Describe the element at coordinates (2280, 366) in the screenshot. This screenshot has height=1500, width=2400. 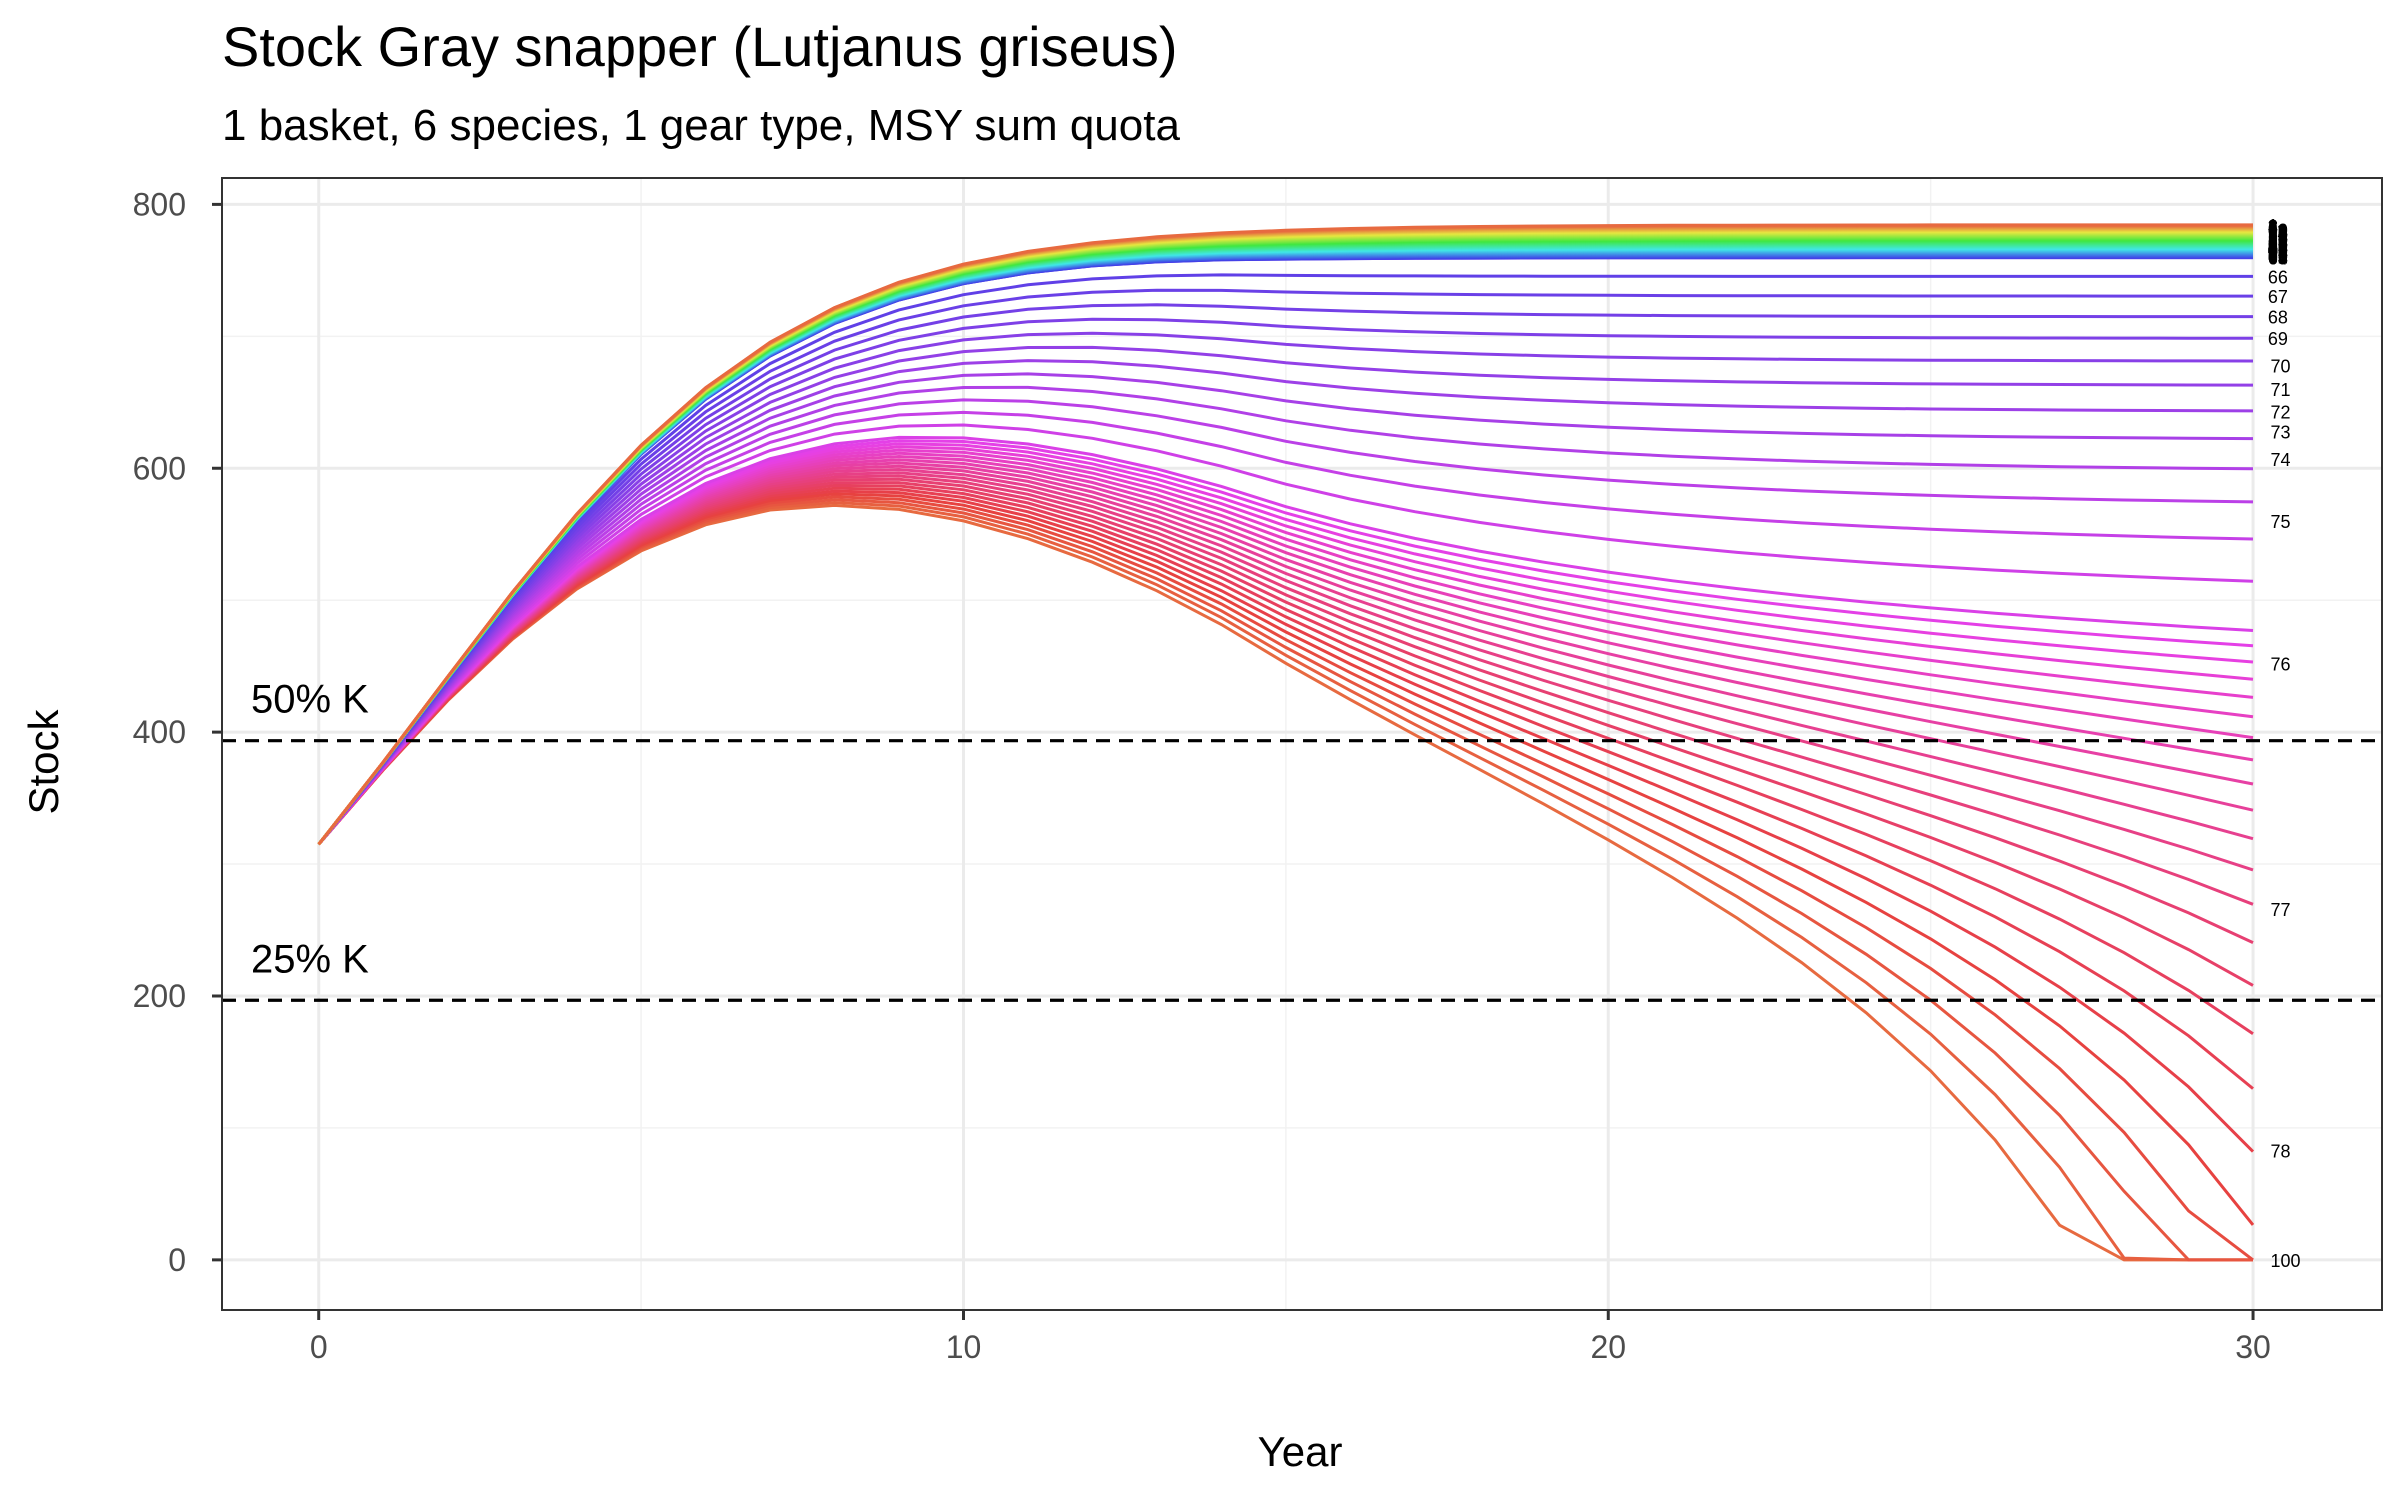
I see `series-end-label-70: 70` at that location.